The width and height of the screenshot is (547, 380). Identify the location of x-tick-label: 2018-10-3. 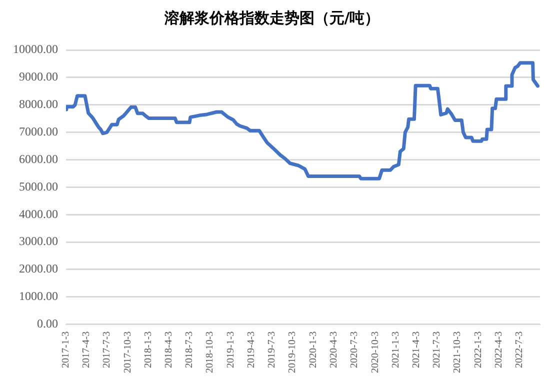
(210, 352).